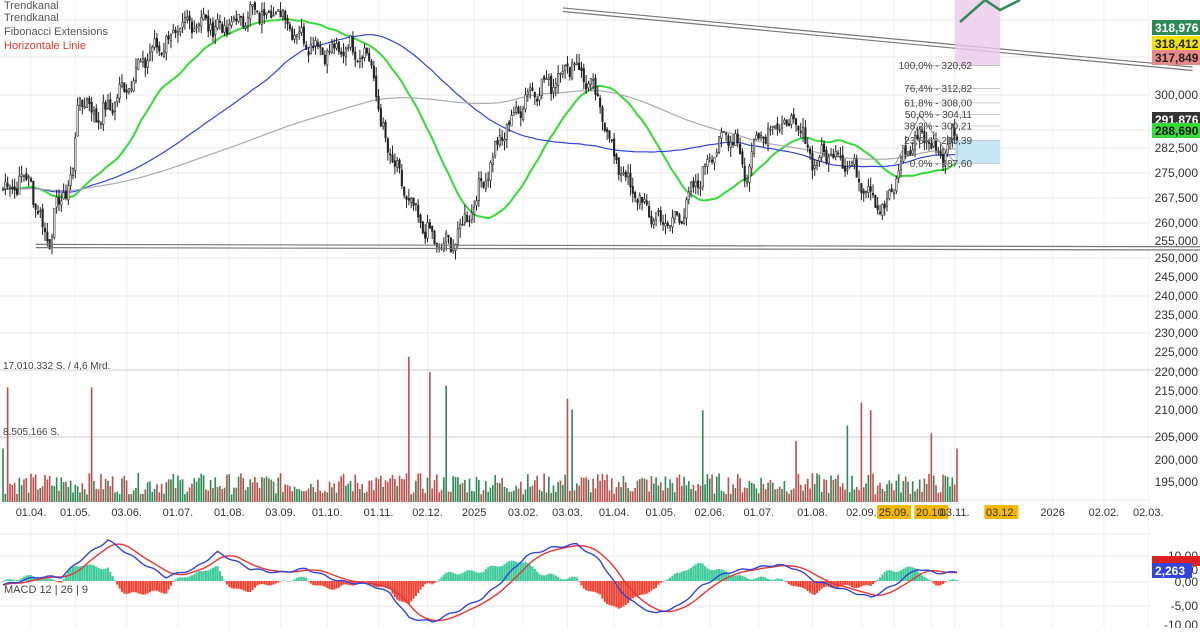 This screenshot has width=1200, height=633. Describe the element at coordinates (1177, 410) in the screenshot. I see `price-tick-label-15: 210,000` at that location.